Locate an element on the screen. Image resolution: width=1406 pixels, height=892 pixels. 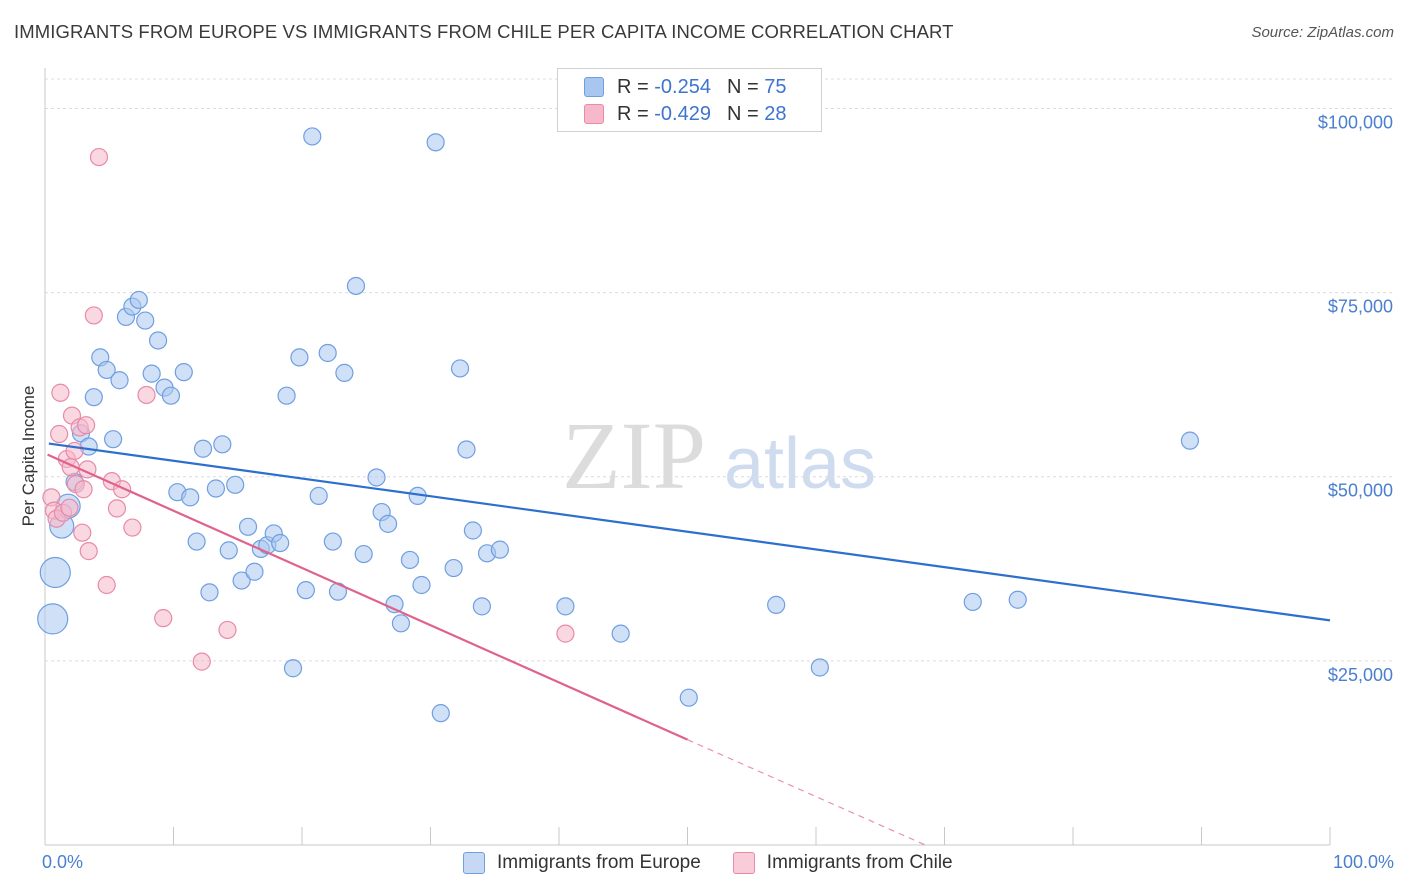
watermark-zip: ZIP is located at coordinates (634, 455).